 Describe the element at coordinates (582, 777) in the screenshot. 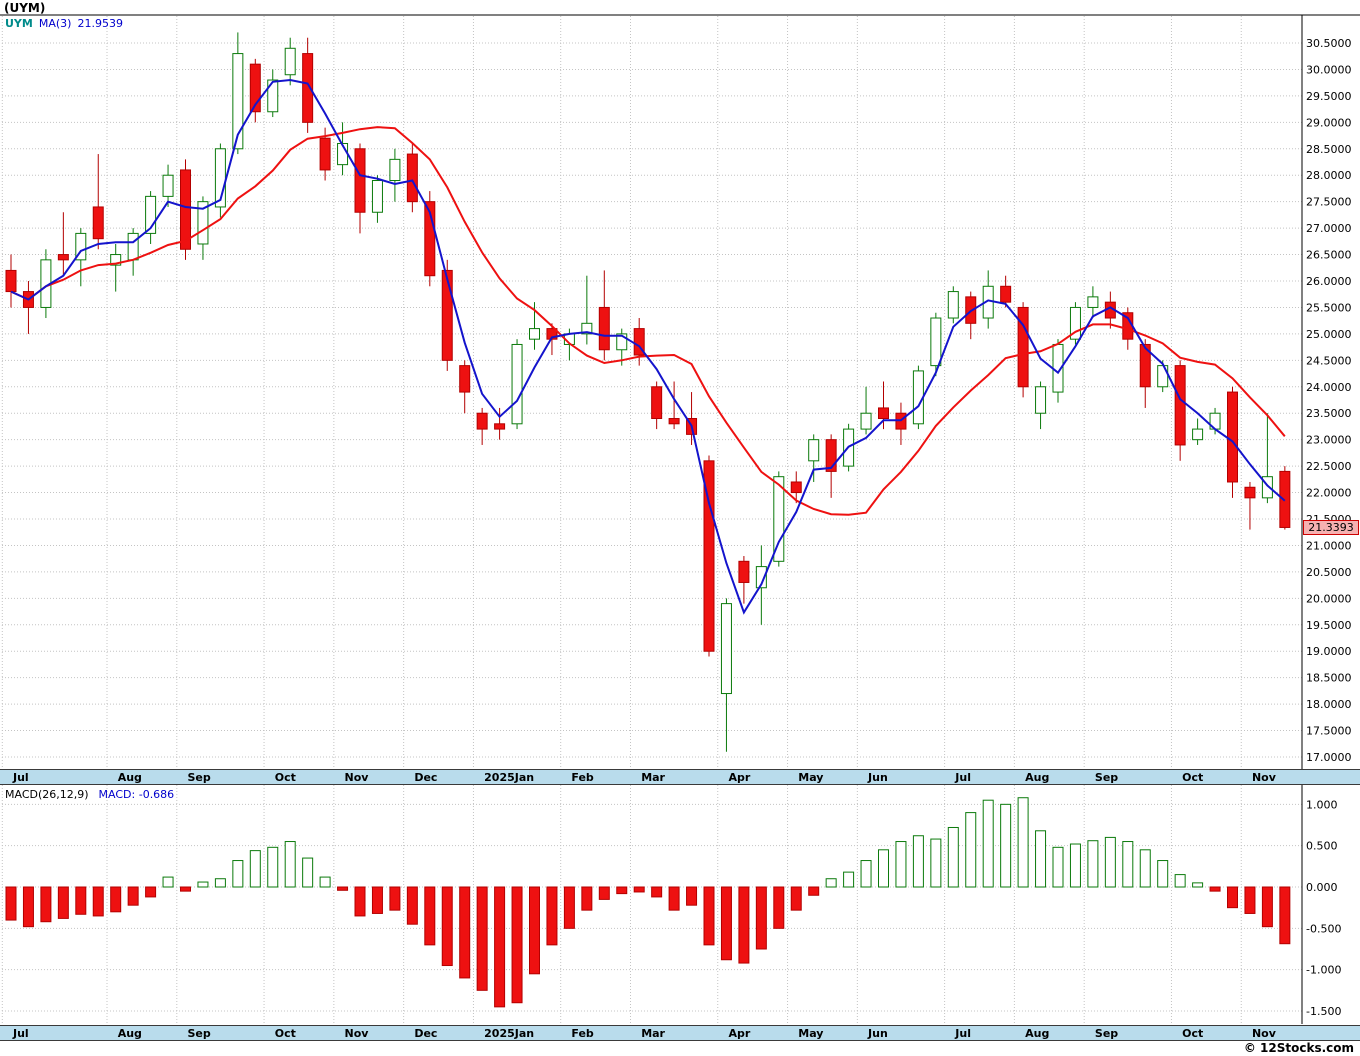

I see `month-label: Feb` at that location.